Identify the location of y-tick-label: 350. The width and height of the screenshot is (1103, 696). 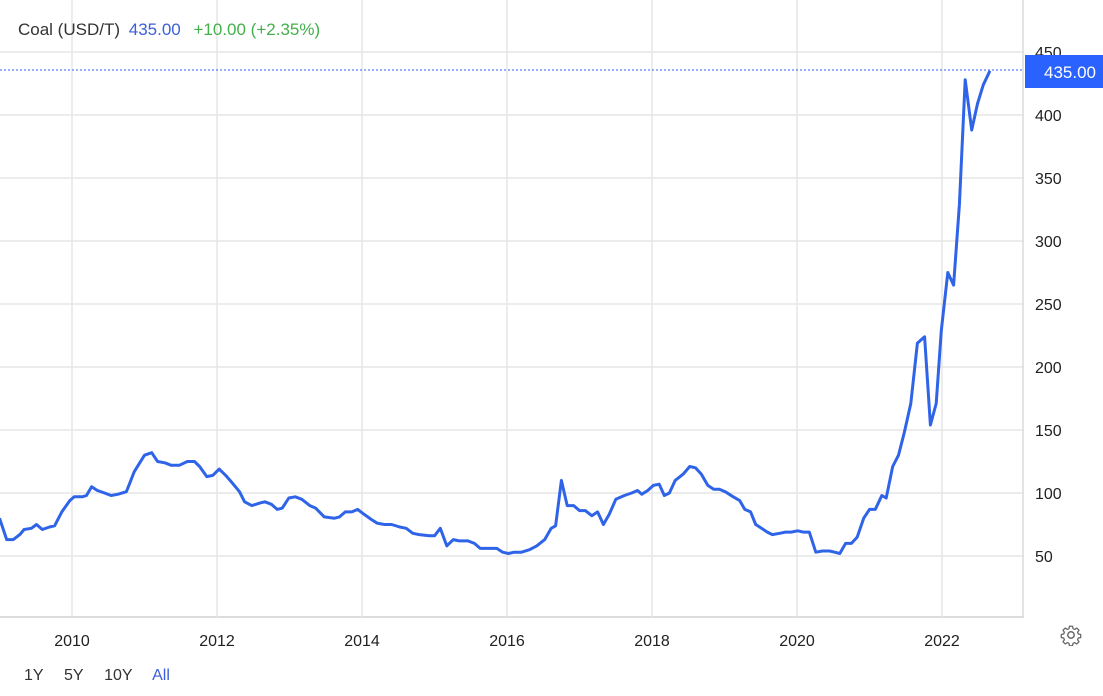
(1048, 179).